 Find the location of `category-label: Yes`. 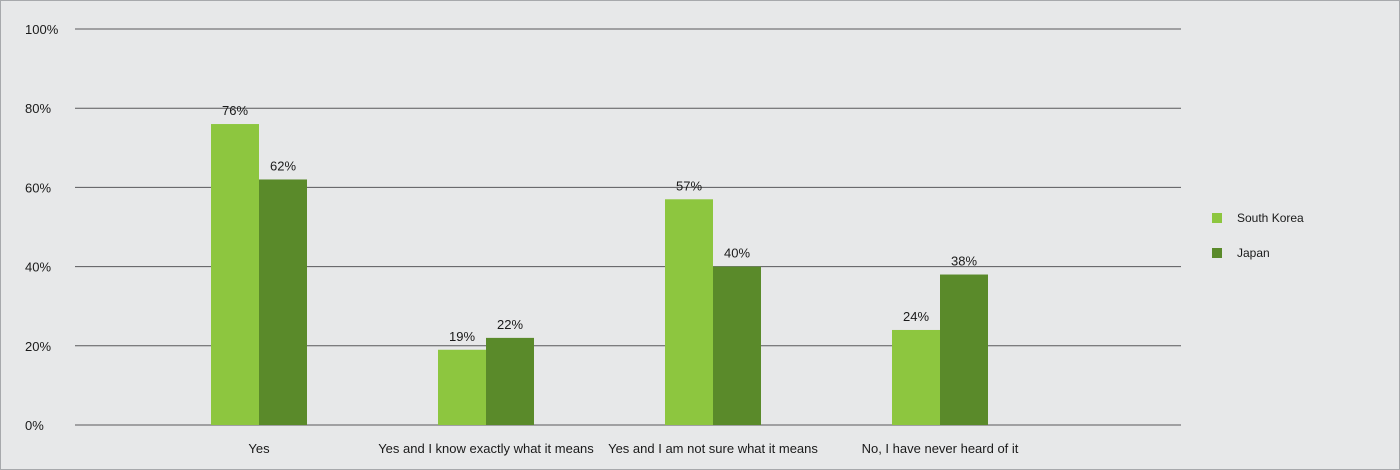

category-label: Yes is located at coordinates (259, 448).